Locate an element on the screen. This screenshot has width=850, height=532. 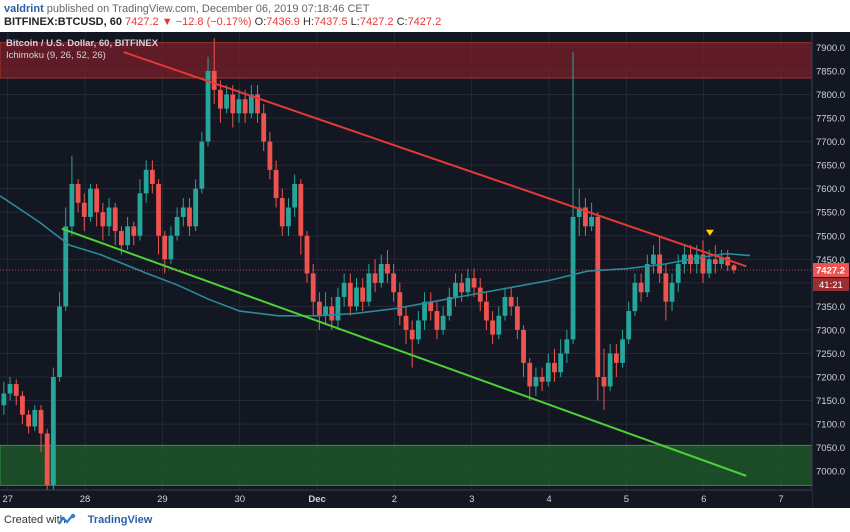
y-tick-label: 7550.0 is located at coordinates (830, 213).